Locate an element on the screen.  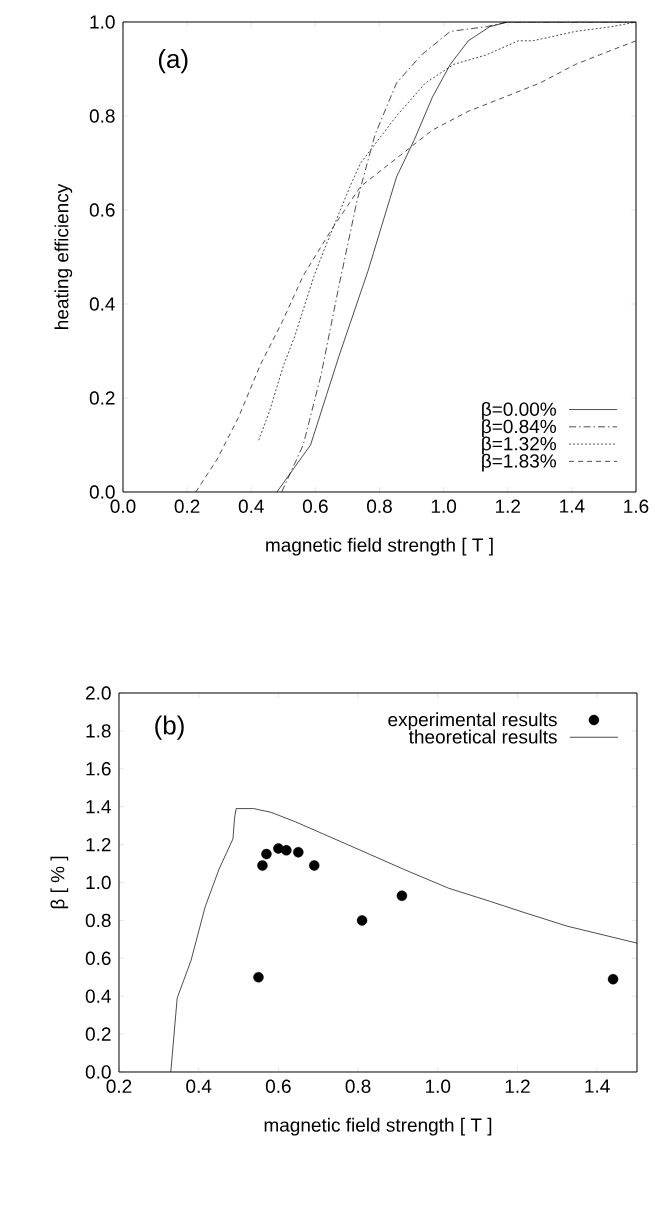
legend-label: β=1.83% is located at coordinates (519, 462).